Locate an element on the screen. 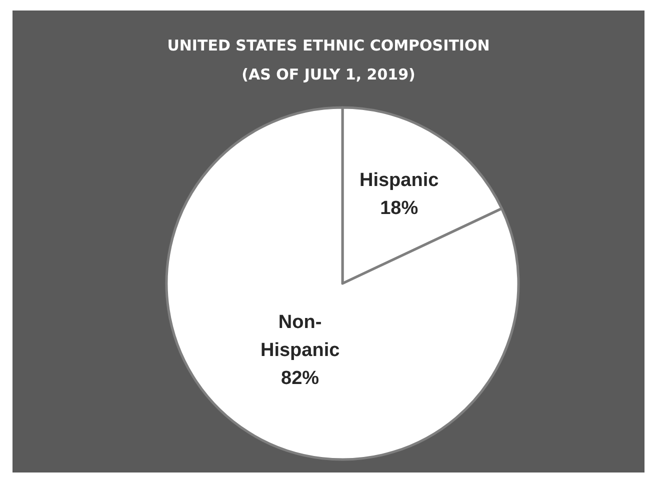 The width and height of the screenshot is (656, 484). data-label: 82% is located at coordinates (300, 378).